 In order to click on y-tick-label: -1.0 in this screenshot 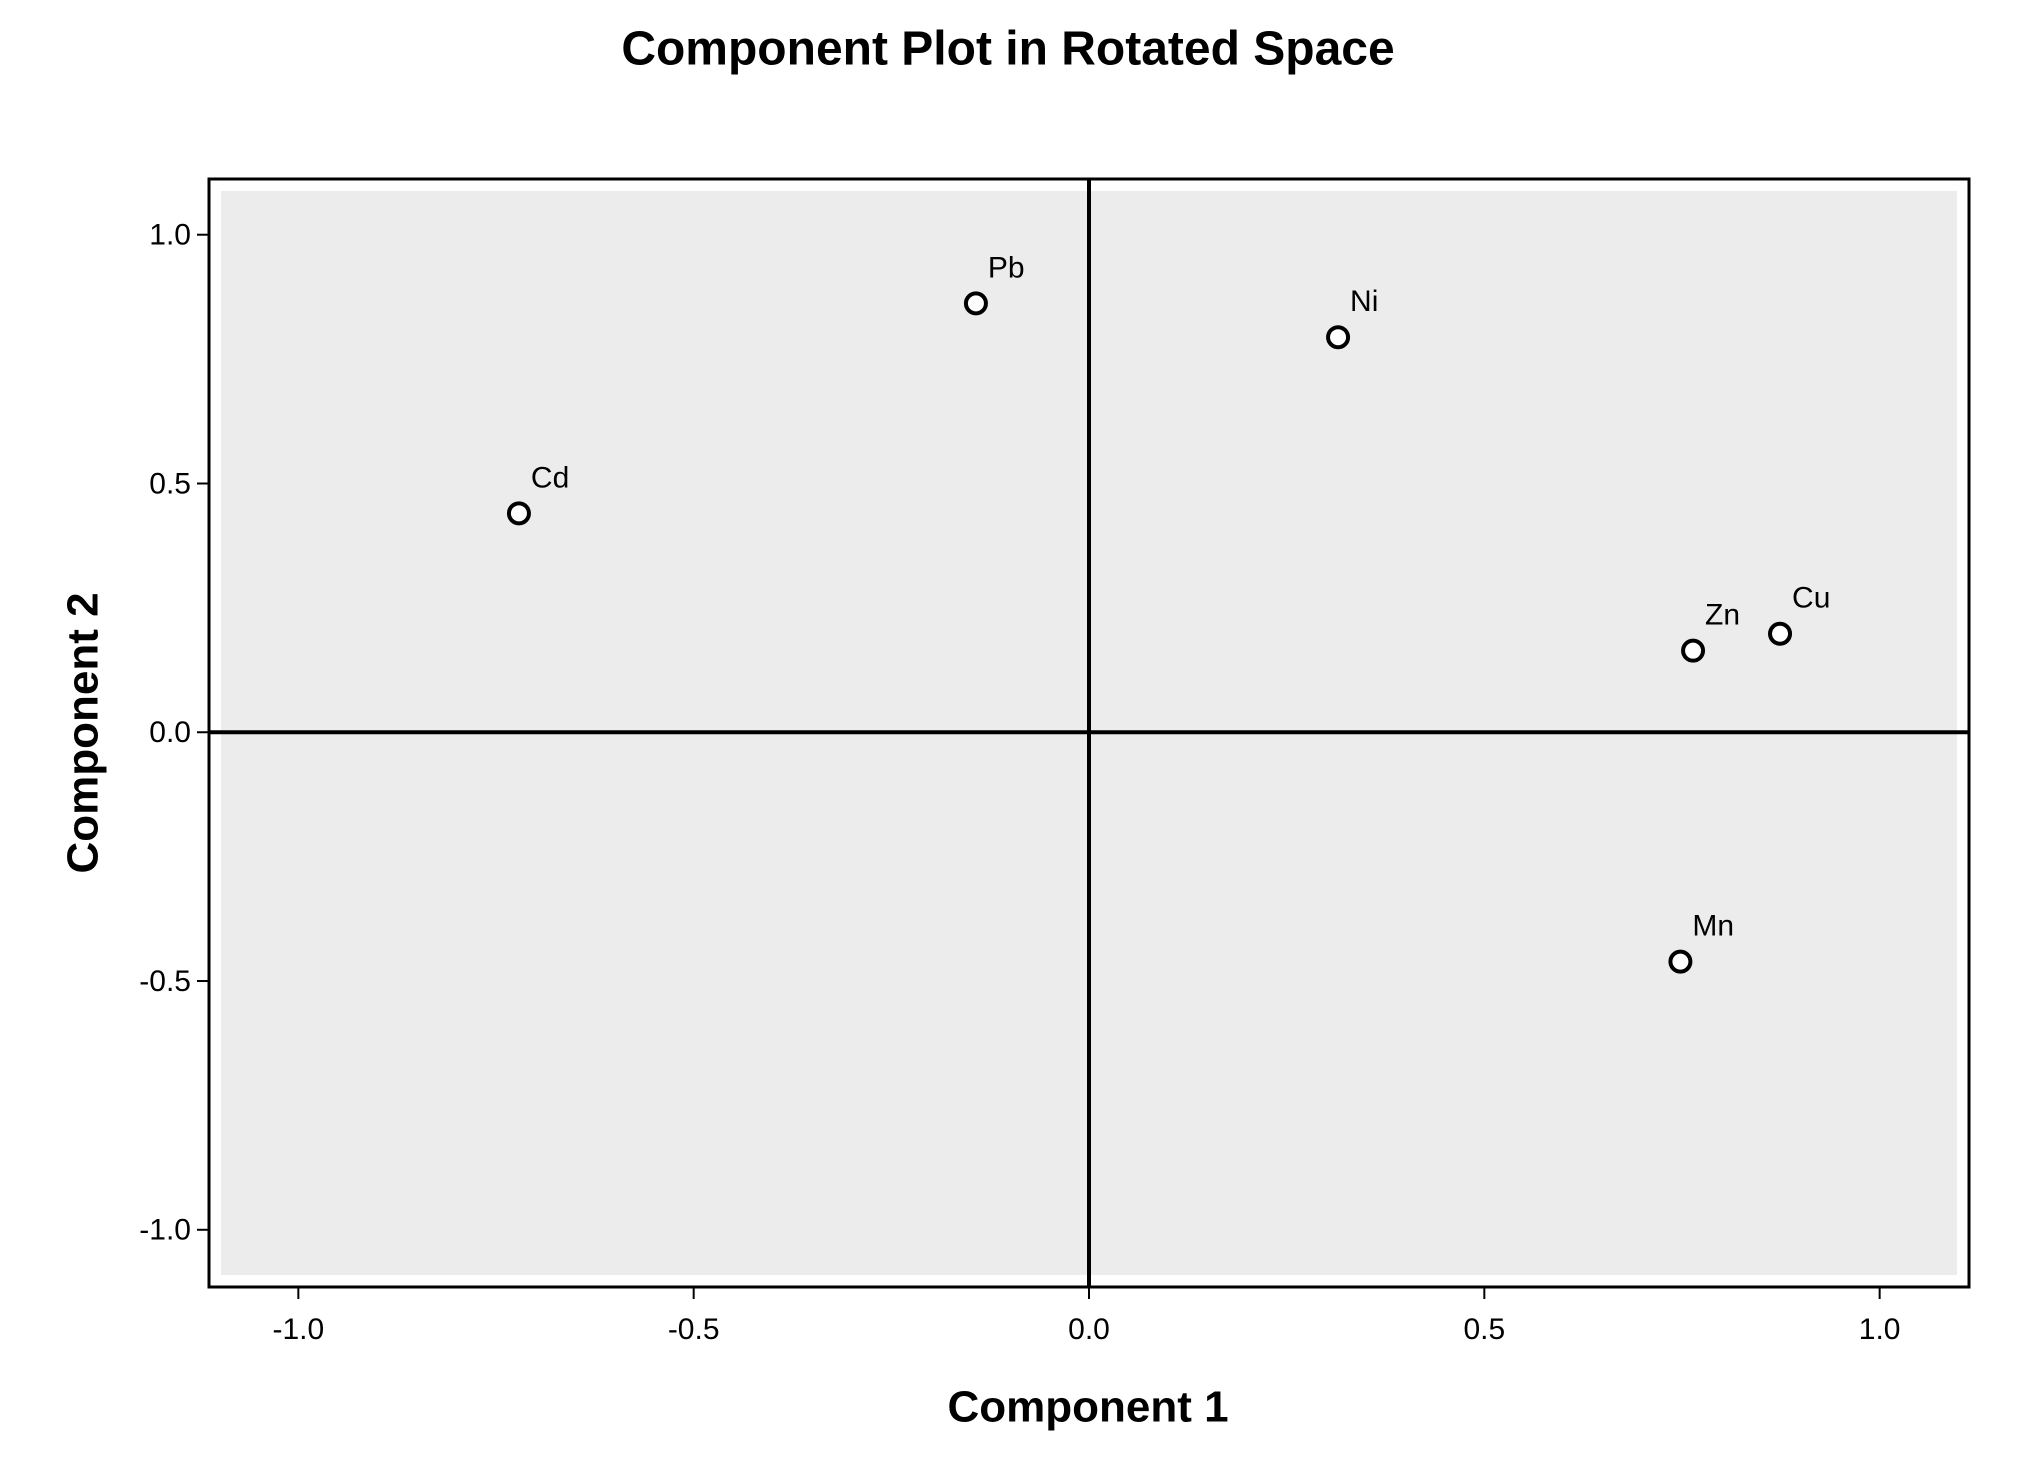, I will do `click(165, 1230)`.